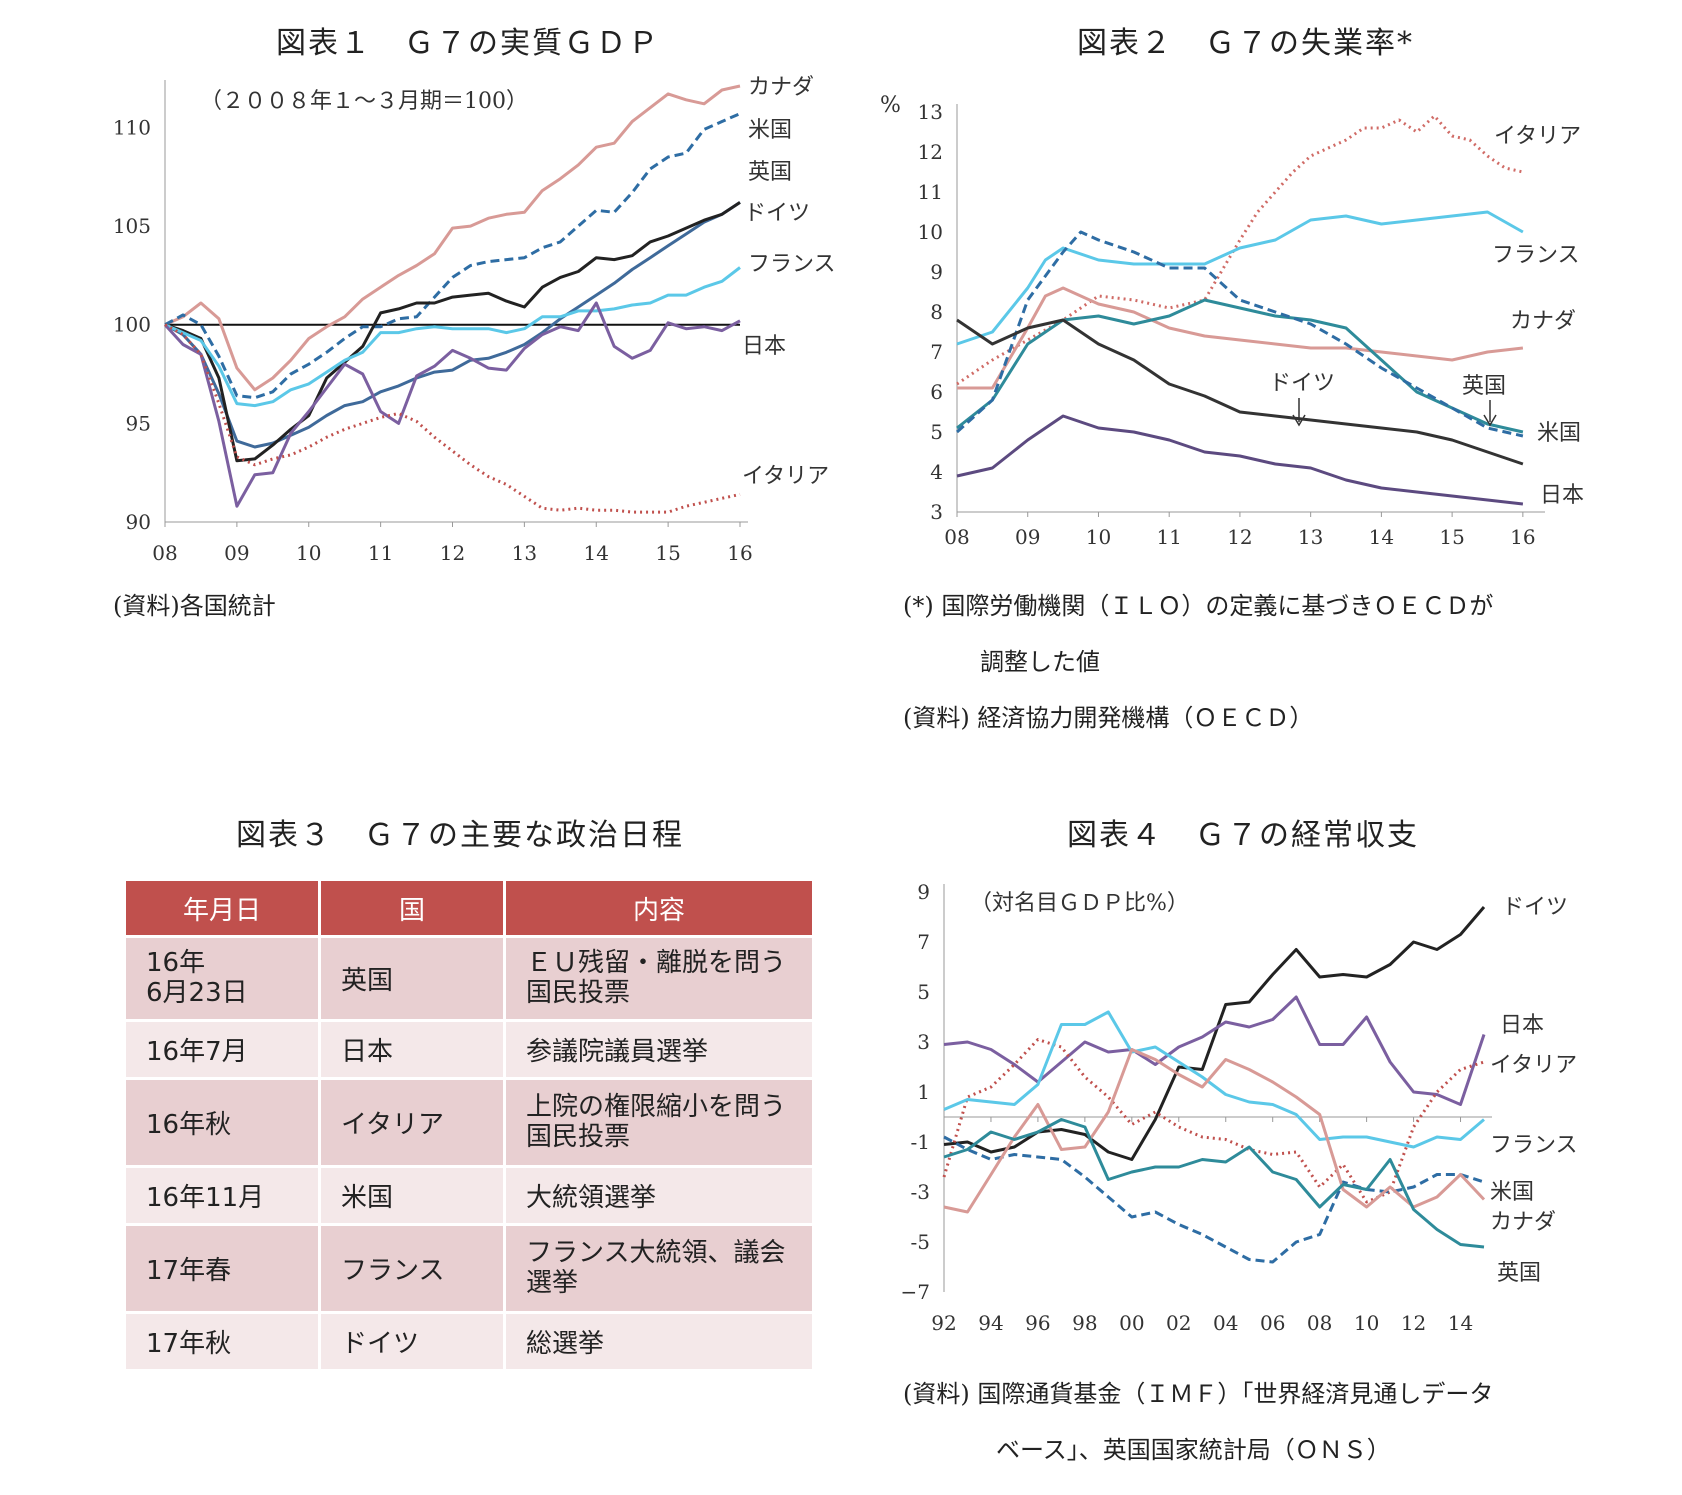 The height and width of the screenshot is (1495, 1682). What do you see at coordinates (222, 1268) in the screenshot?
I see `cell-date: 17年春` at bounding box center [222, 1268].